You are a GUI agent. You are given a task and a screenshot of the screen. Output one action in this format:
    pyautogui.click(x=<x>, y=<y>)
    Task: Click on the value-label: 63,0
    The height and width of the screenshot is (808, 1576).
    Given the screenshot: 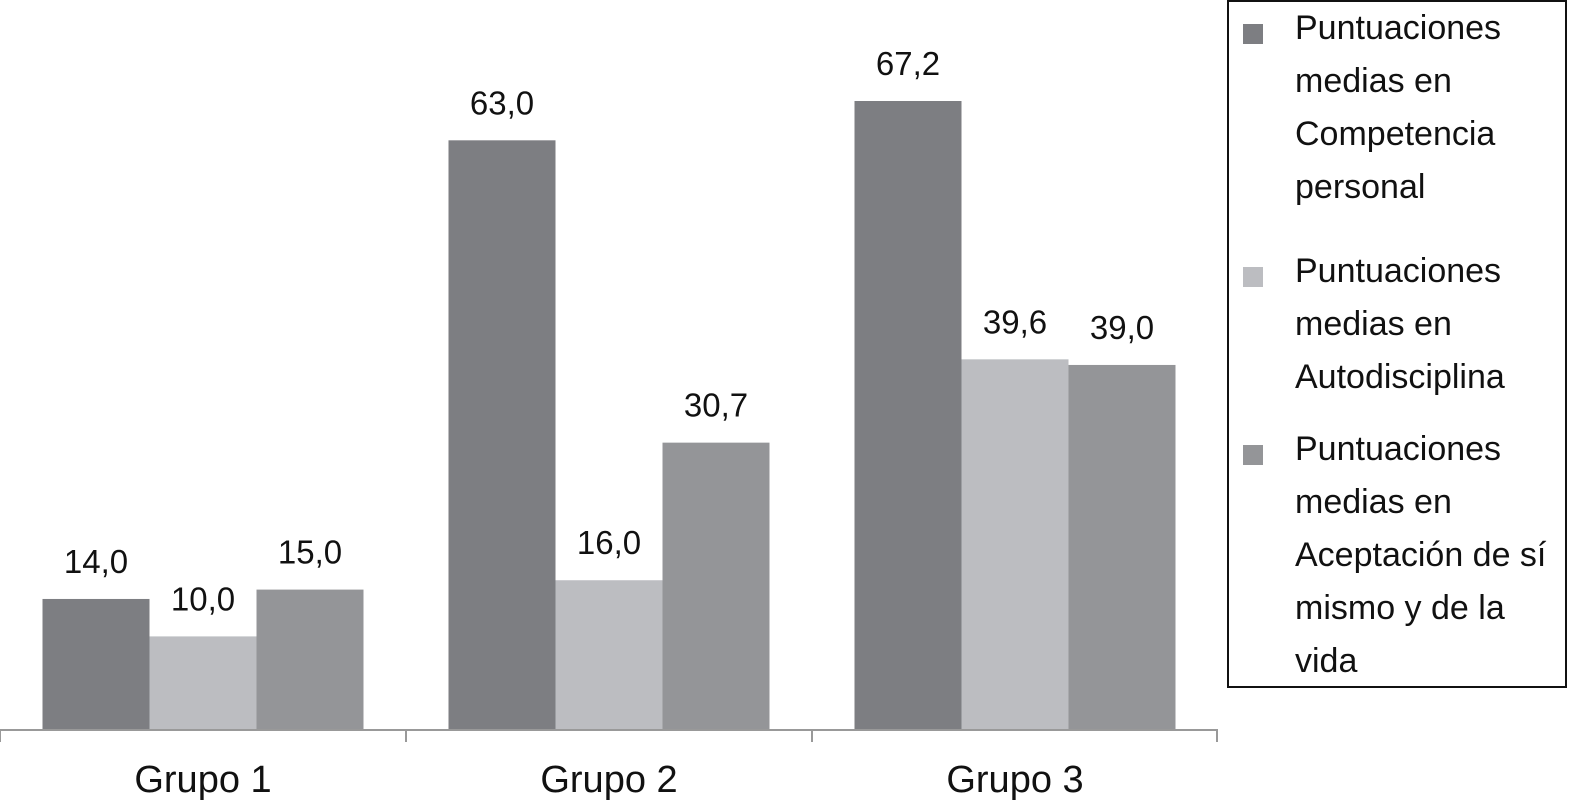 What is the action you would take?
    pyautogui.click(x=502, y=102)
    